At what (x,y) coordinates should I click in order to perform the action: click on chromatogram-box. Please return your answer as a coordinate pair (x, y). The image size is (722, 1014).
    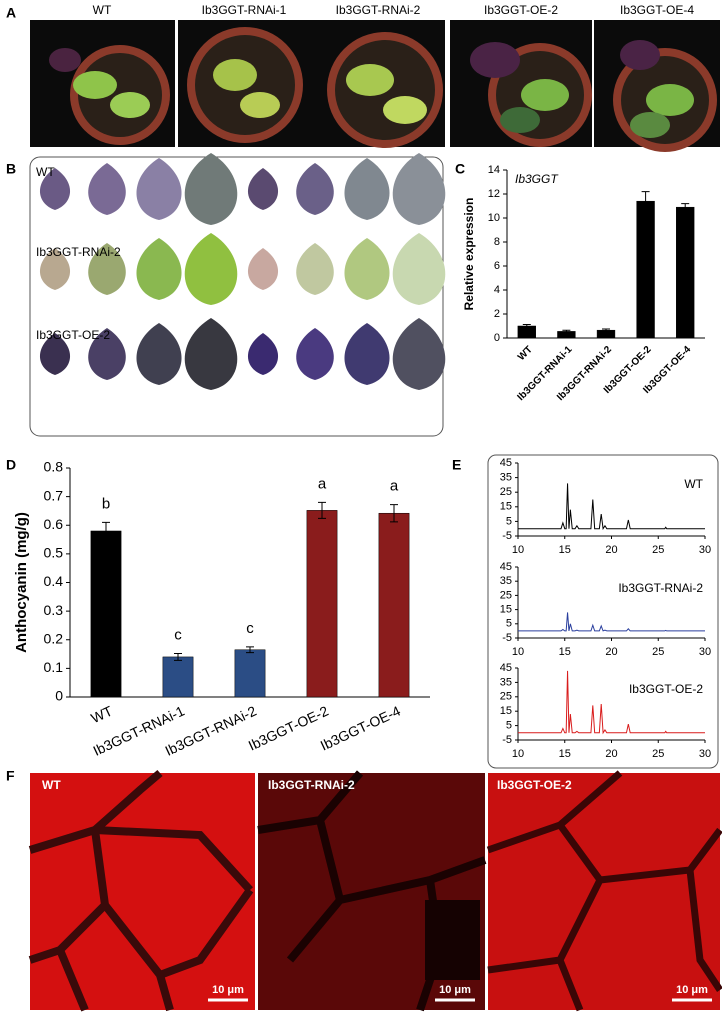
    Looking at the image, I should click on (603, 611).